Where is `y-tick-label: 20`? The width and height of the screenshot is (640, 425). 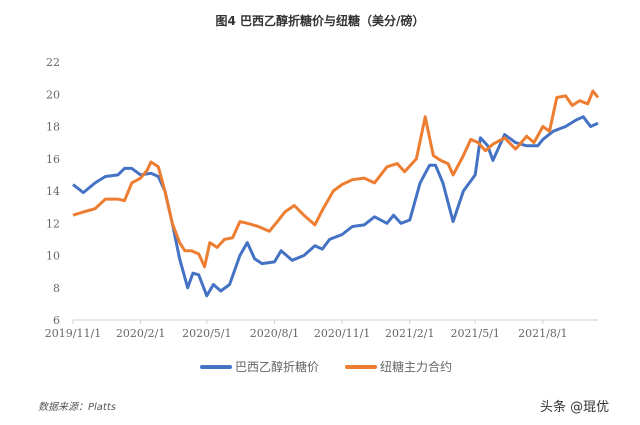 y-tick-label: 20 is located at coordinates (53, 94).